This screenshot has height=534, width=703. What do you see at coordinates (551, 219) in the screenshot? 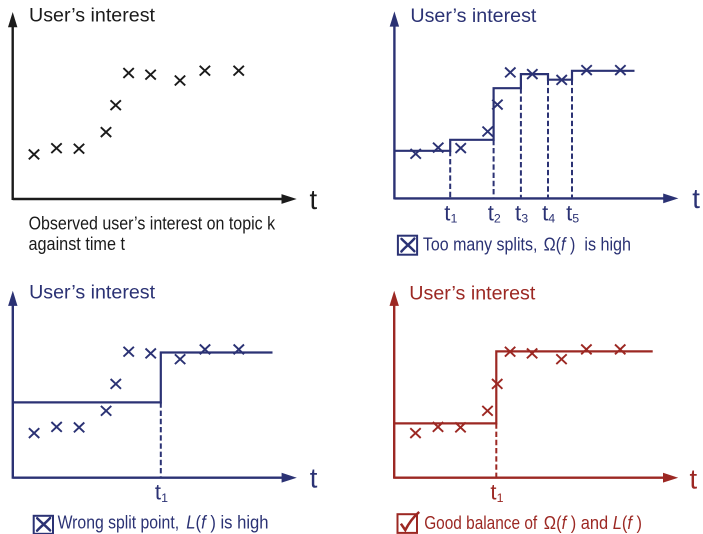
I see `svg-text: 4` at bounding box center [551, 219].